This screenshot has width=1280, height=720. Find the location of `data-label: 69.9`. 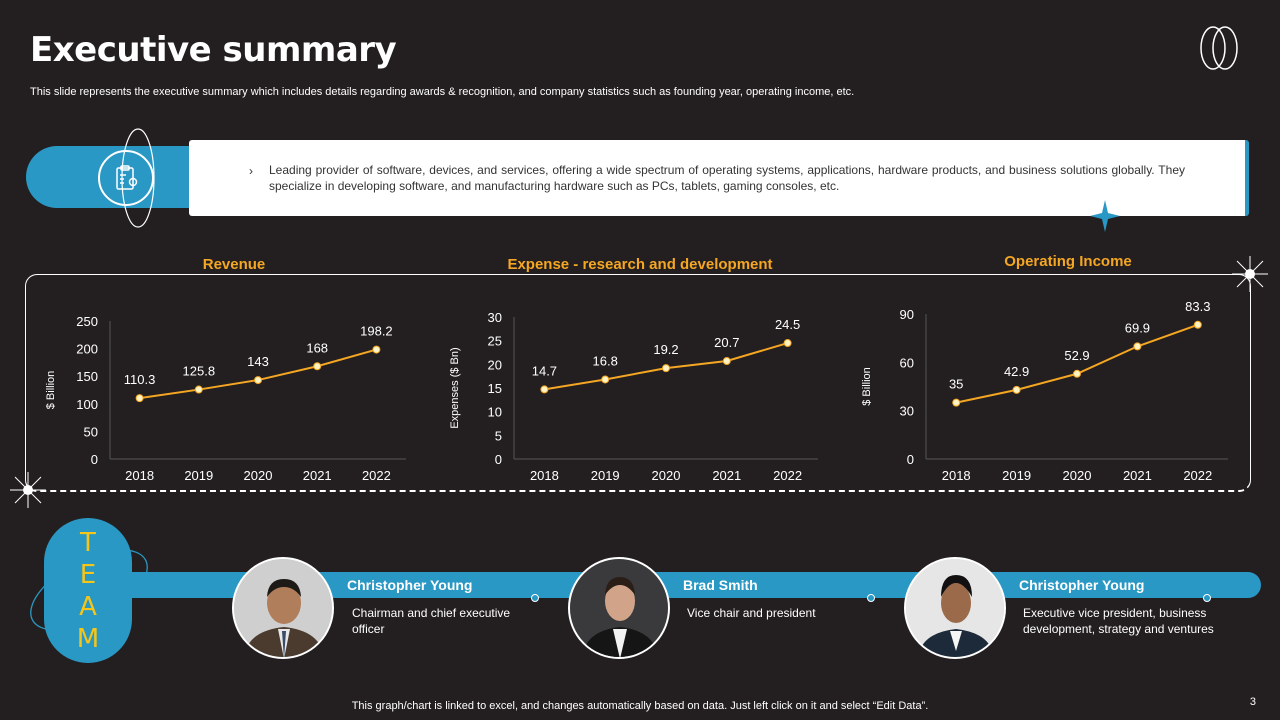

data-label: 69.9 is located at coordinates (1137, 327).